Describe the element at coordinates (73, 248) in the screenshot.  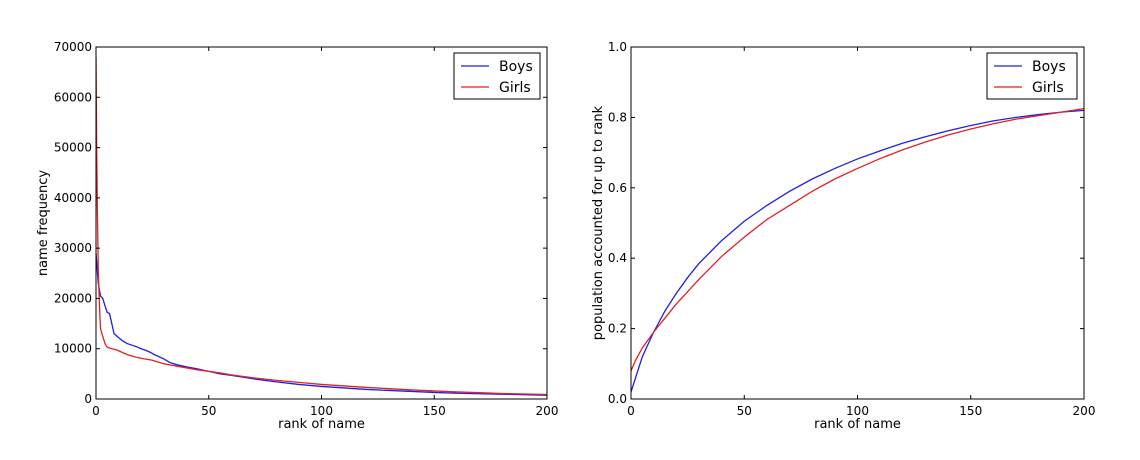
I see `y-tick-label: 30000` at that location.